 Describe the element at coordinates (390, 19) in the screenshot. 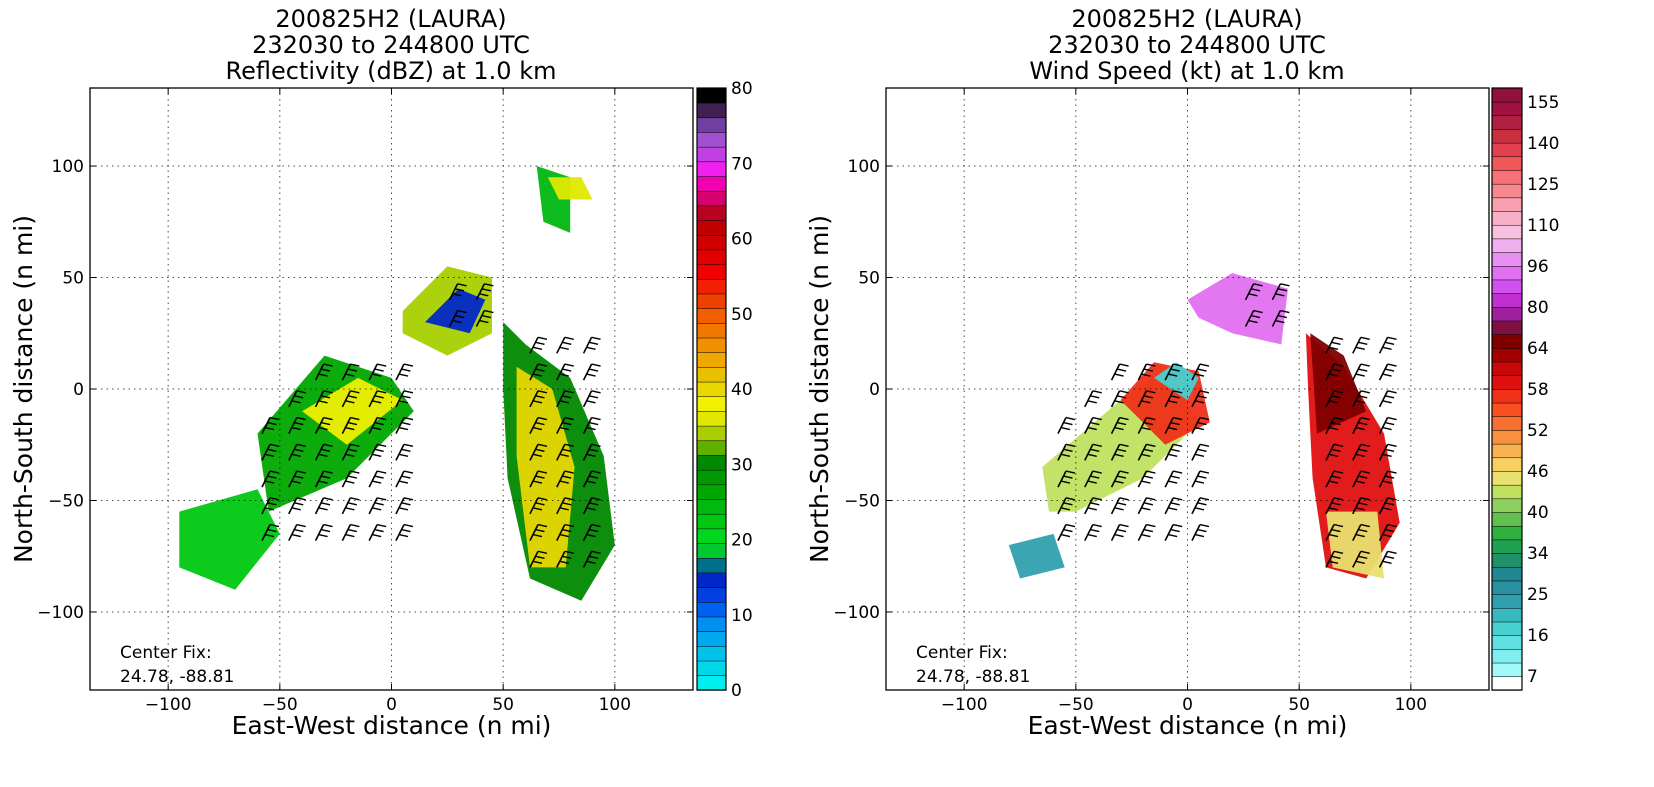

I see `chart-title-line: 200825H2 (LAURA)` at that location.